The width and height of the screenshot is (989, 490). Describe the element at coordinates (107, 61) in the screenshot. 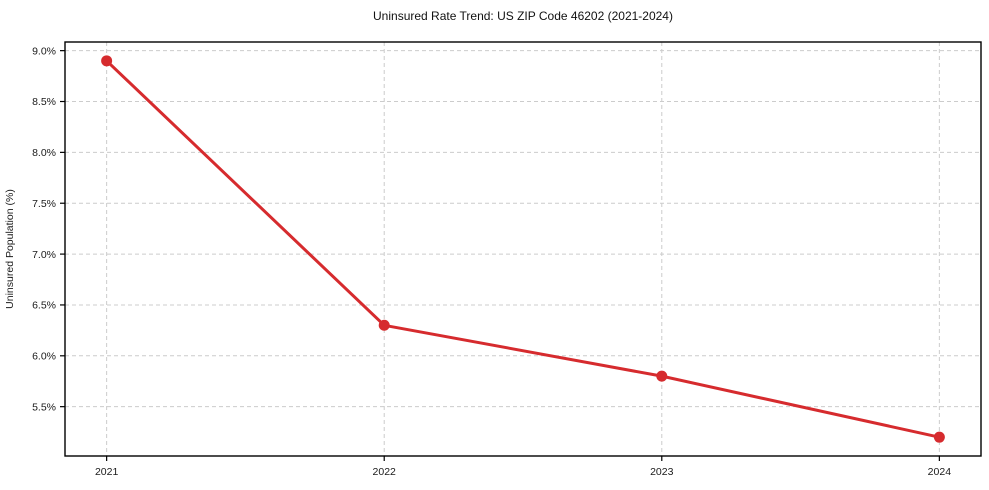

I see `data-point-2021` at that location.